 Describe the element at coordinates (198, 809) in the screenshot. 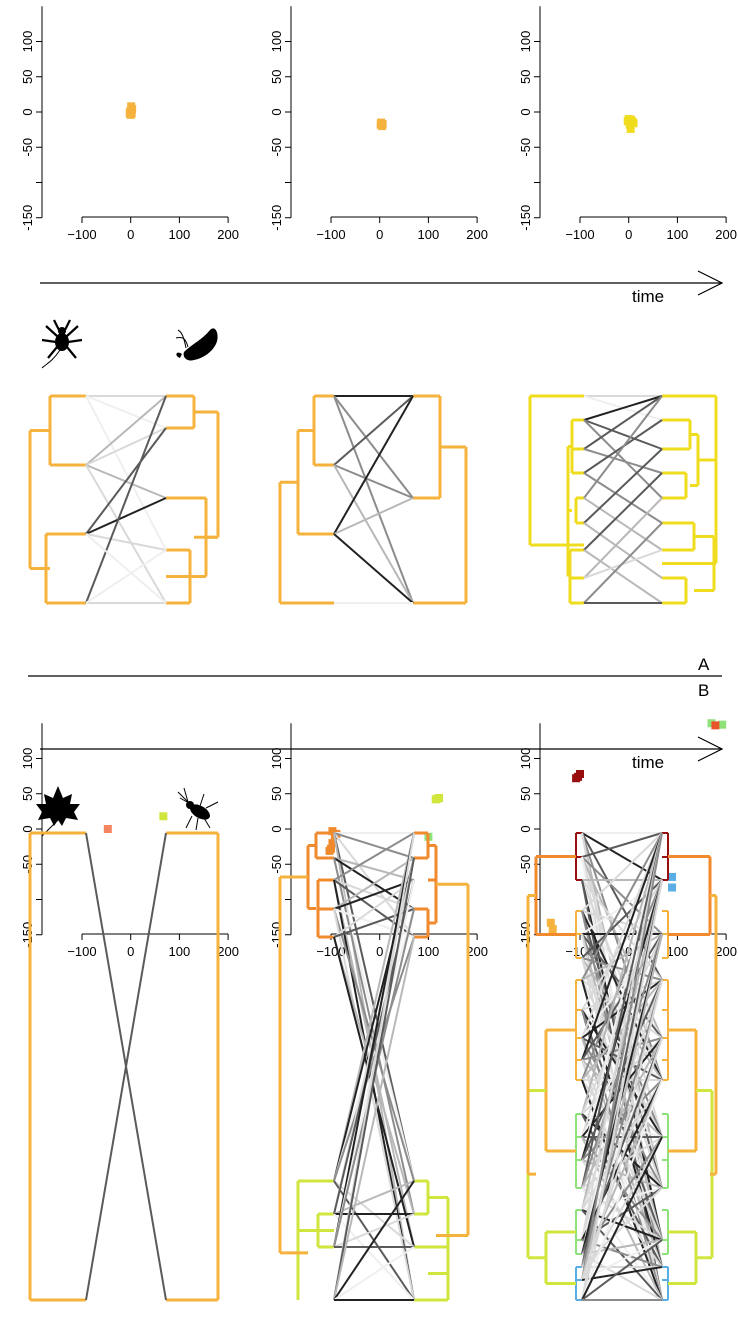

I see `beetle-icon` at that location.